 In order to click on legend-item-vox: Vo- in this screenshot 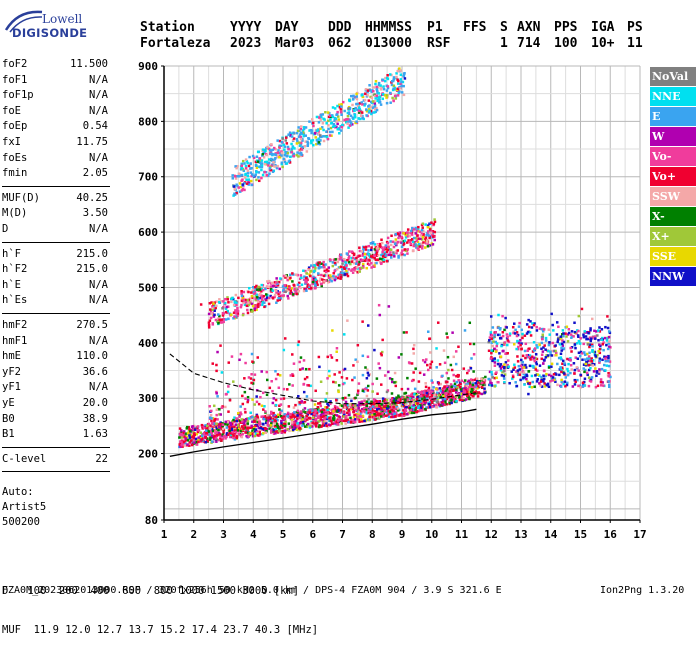, I will do `click(673, 156)`.